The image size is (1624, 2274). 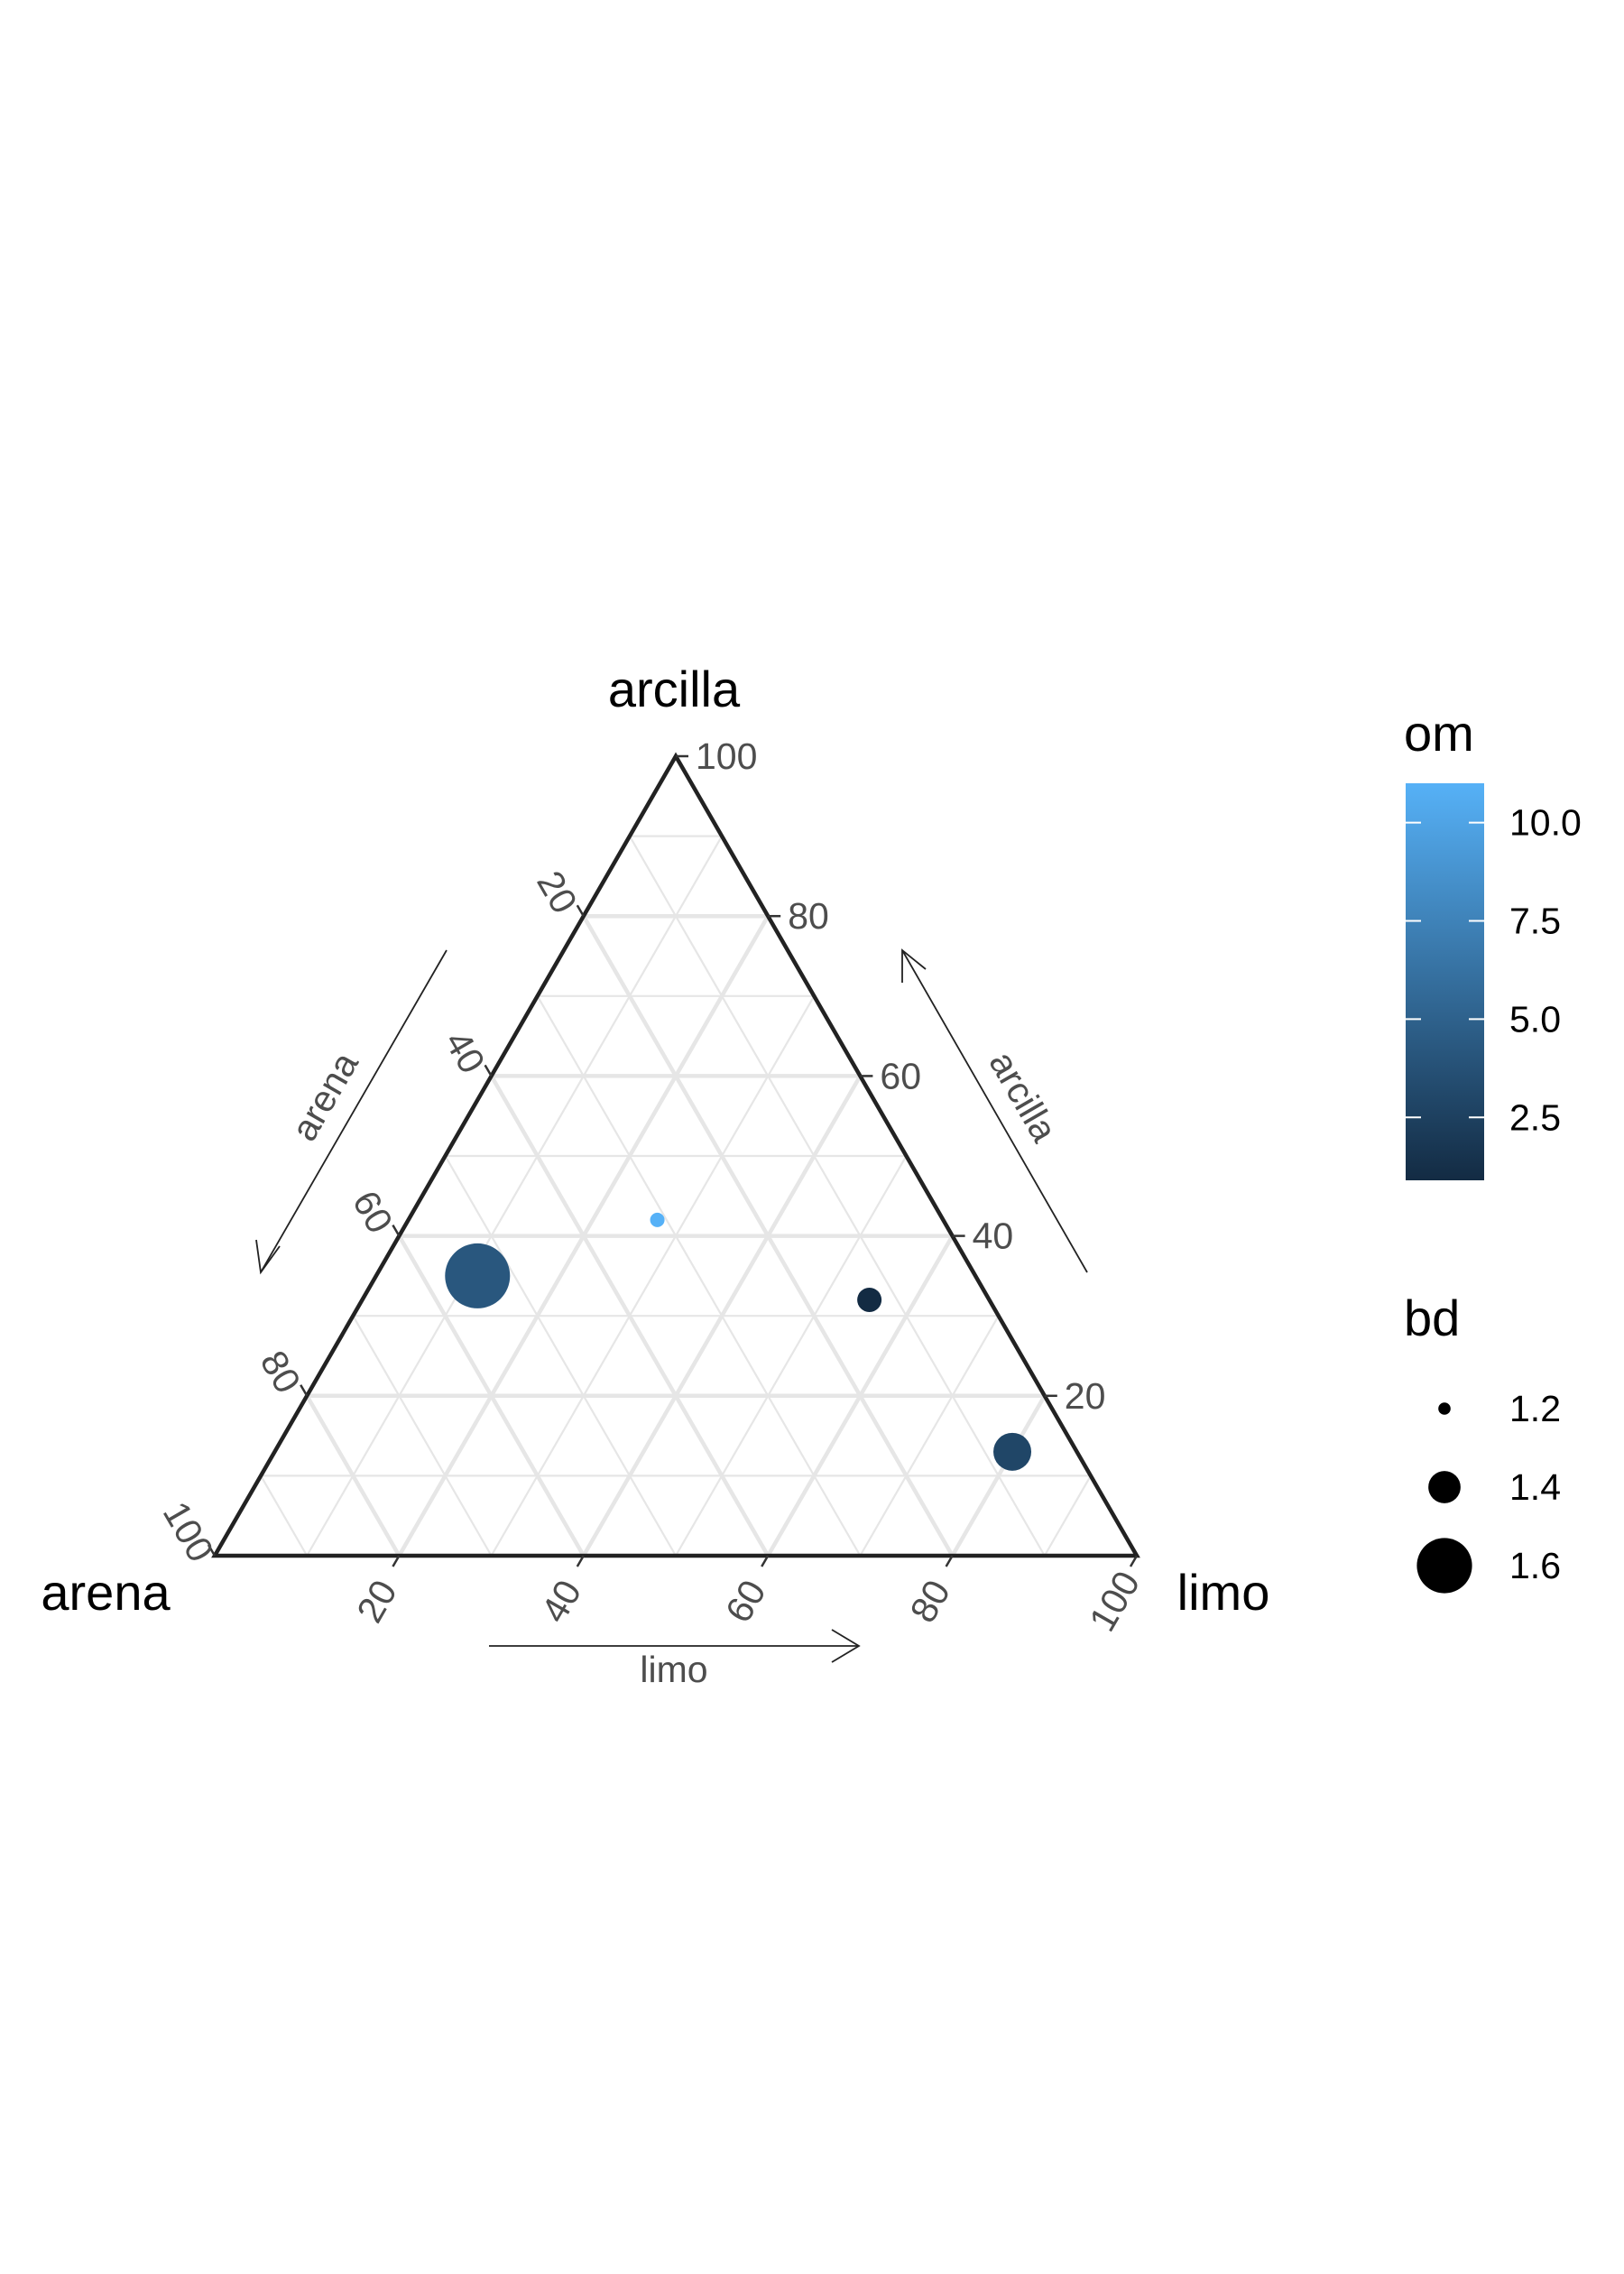 What do you see at coordinates (809, 916) in the screenshot?
I see `tick-label-arcilla: 80` at bounding box center [809, 916].